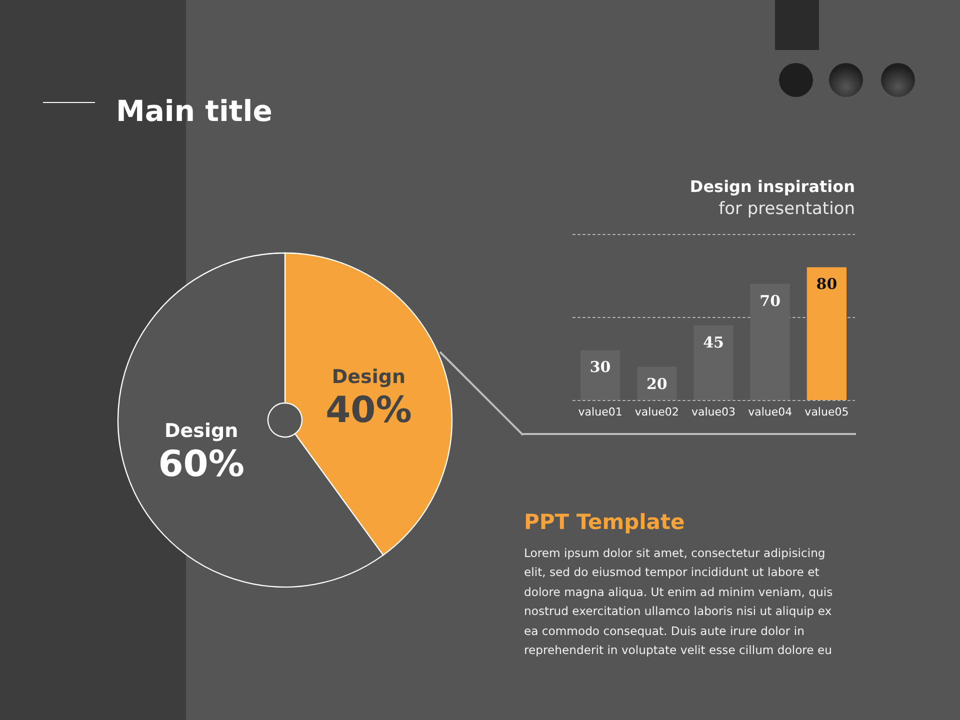 This screenshot has width=960, height=720. I want to click on text: Lorem ipsum dolor sit amet, consectetur adipisicing elit, sed do eiusmod tempor incididunt ut labore et dolore magna aliqua. Ut enim ad minim veniam, quis nostrud exercitation ullamco laboris nisi ut aliquip ex ea commodo consequat. Duis aute irure dolor in reprehenderit in voluptate velit esse cillum dolore eu, so click(679, 602).